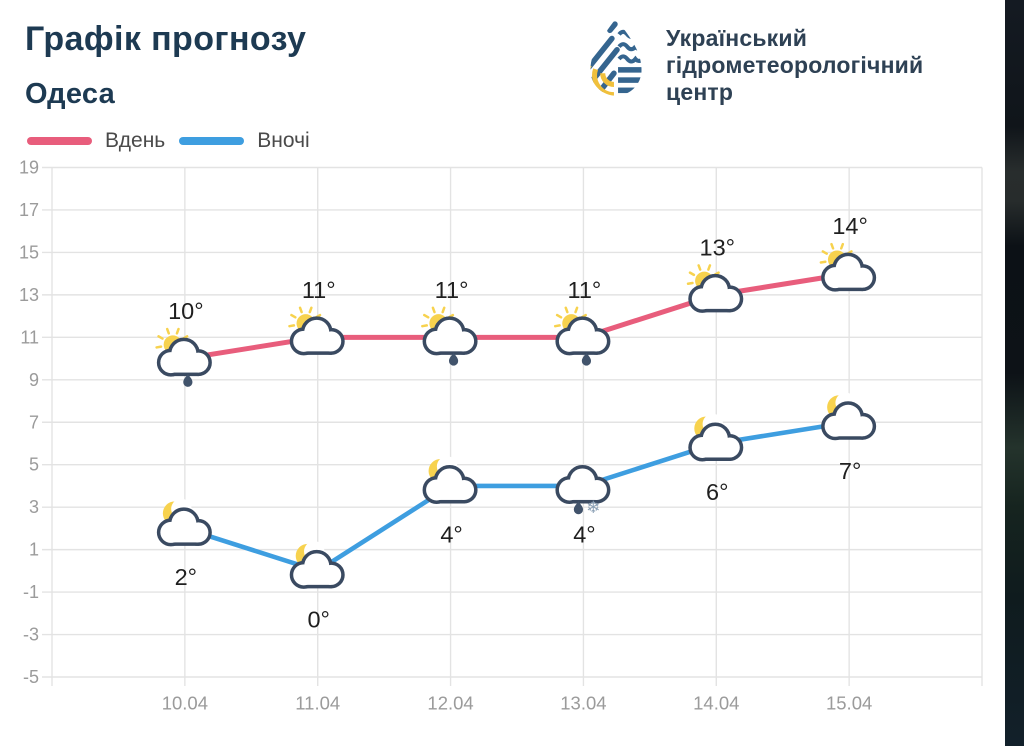  What do you see at coordinates (186, 577) in the screenshot?
I see `temperature-label: 2°` at bounding box center [186, 577].